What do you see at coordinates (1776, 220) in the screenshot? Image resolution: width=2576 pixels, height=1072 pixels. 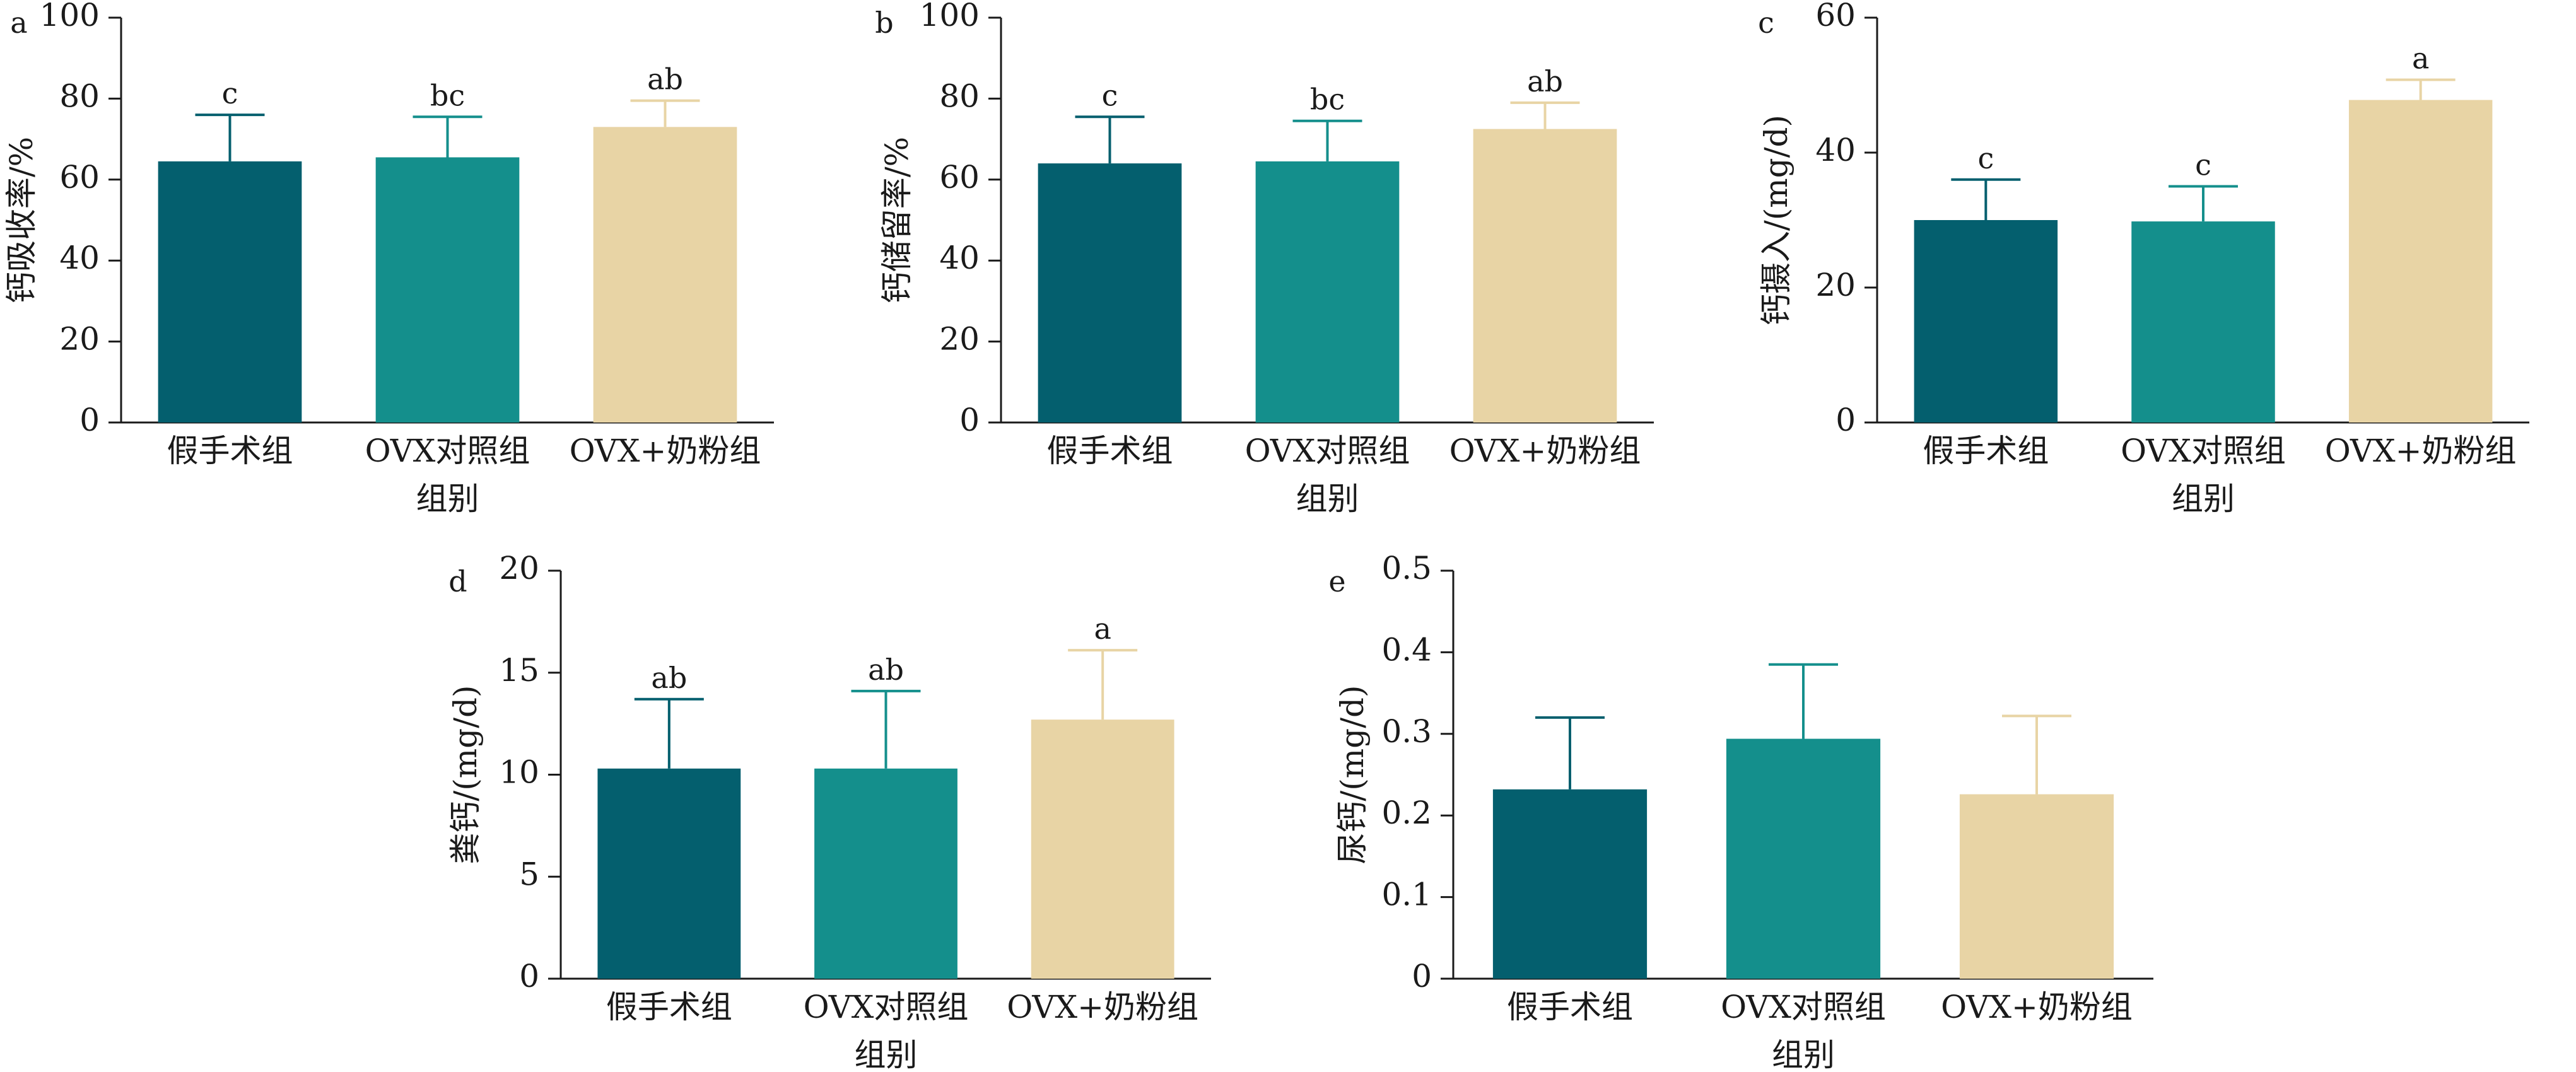 I see `y-axis-title: 钙摄入/(mg/d)` at bounding box center [1776, 220].